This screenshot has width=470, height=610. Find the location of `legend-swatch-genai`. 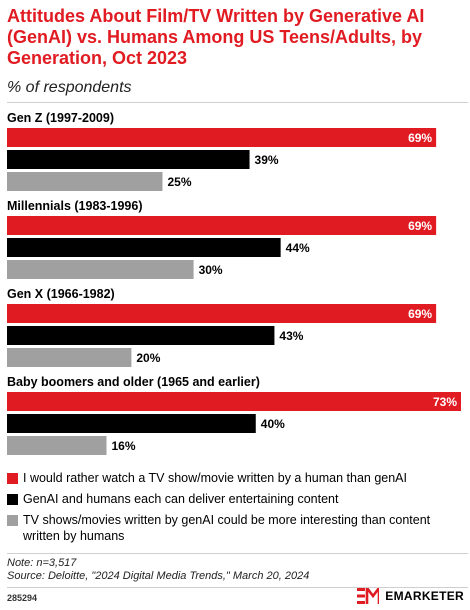

legend-swatch-genai is located at coordinates (12, 520).